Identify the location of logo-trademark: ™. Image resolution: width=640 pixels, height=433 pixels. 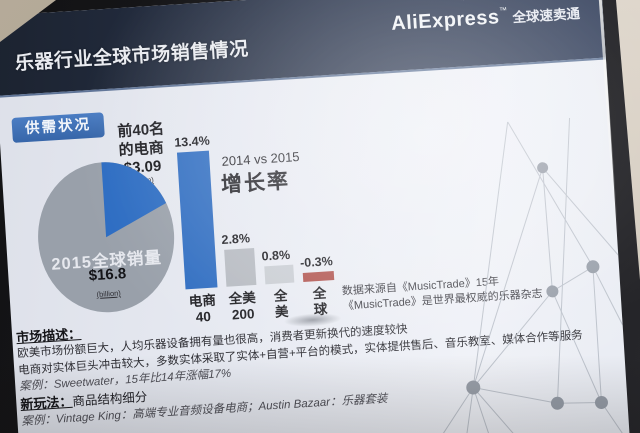
(503, 10).